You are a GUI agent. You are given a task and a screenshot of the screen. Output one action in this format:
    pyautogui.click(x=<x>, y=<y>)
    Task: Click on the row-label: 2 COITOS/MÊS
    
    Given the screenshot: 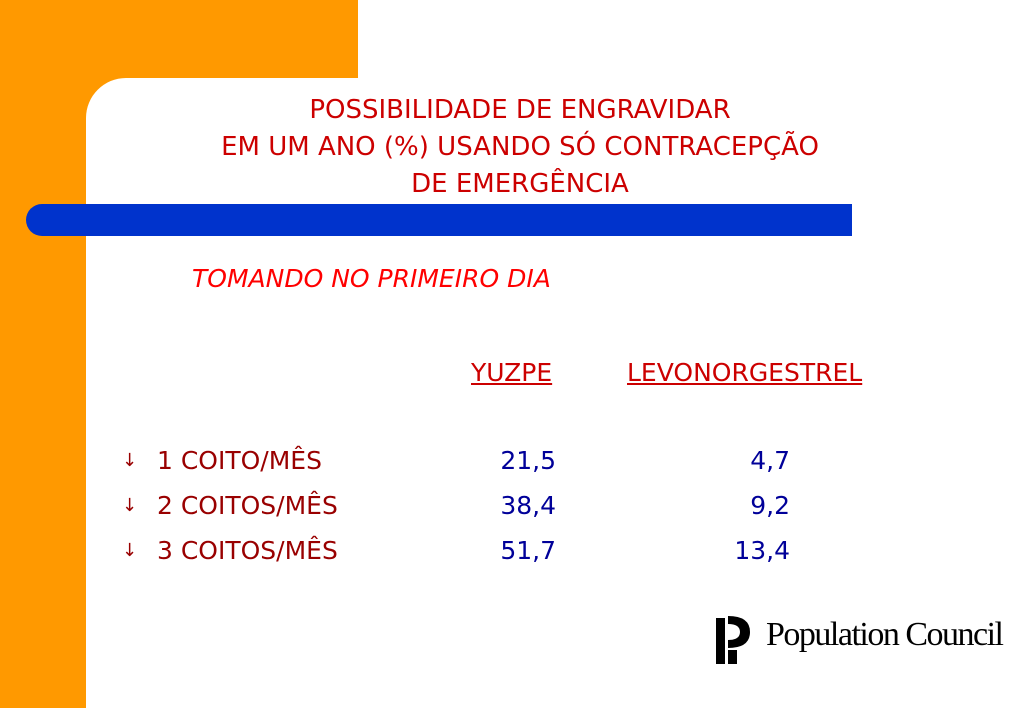 What is the action you would take?
    pyautogui.click(x=247, y=505)
    